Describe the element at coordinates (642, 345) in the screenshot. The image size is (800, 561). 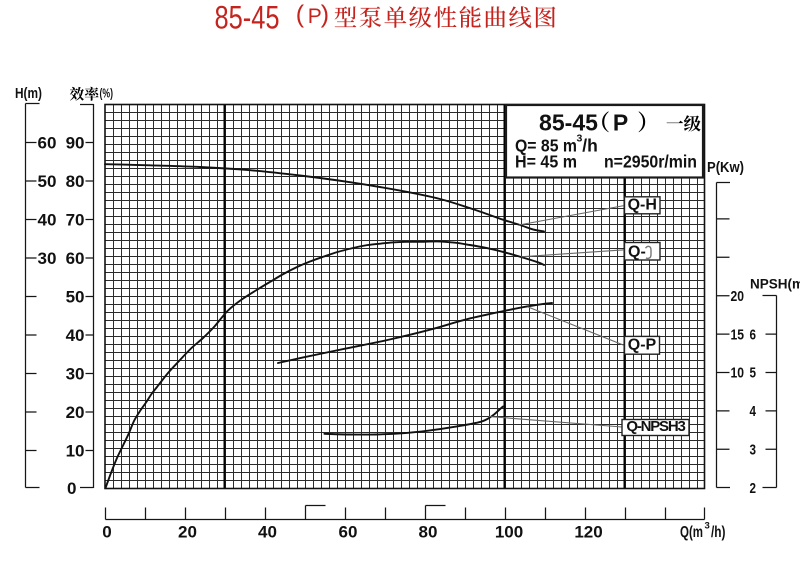
I see `svg-text: Q-P` at that location.